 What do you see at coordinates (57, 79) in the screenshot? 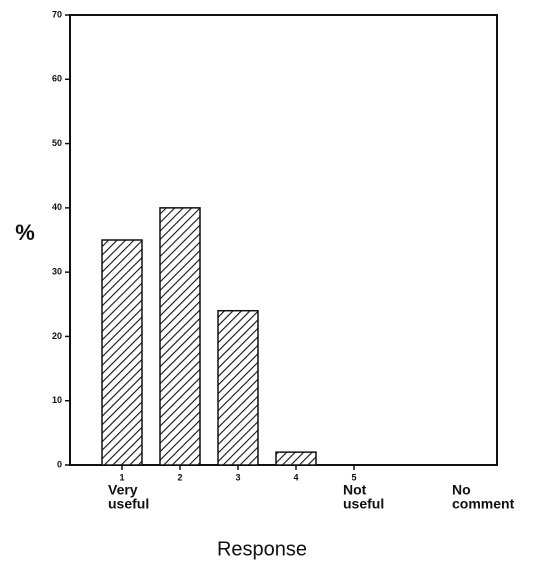
I see `y-tick-label: 60` at bounding box center [57, 79].